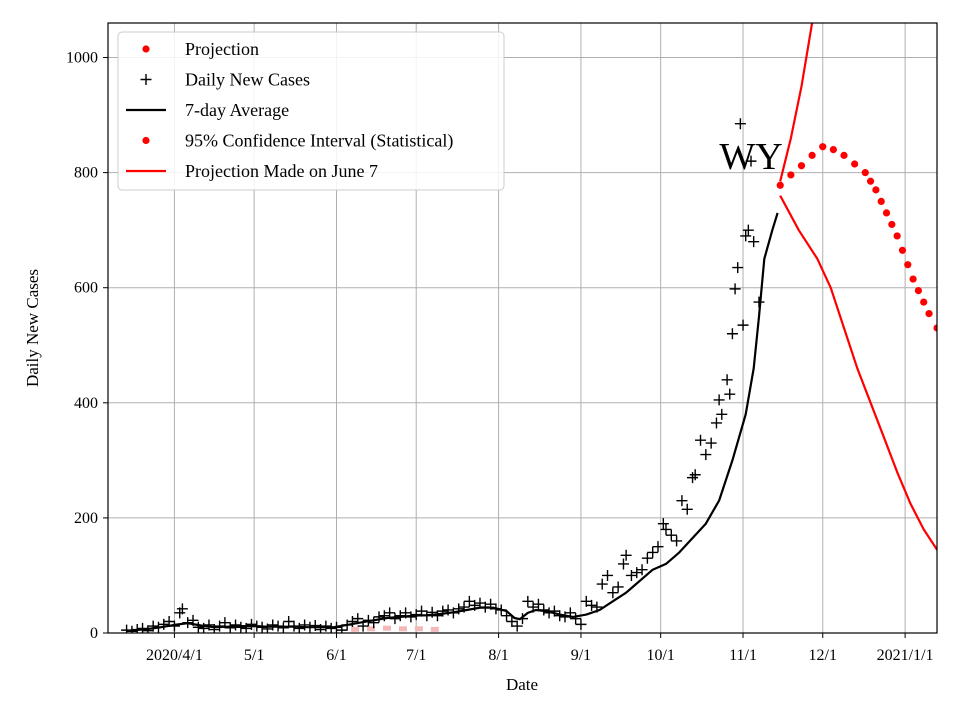 Image resolution: width=960 pixels, height=720 pixels. I want to click on legend-95-confidence-interval-statistical-marker, so click(146, 140).